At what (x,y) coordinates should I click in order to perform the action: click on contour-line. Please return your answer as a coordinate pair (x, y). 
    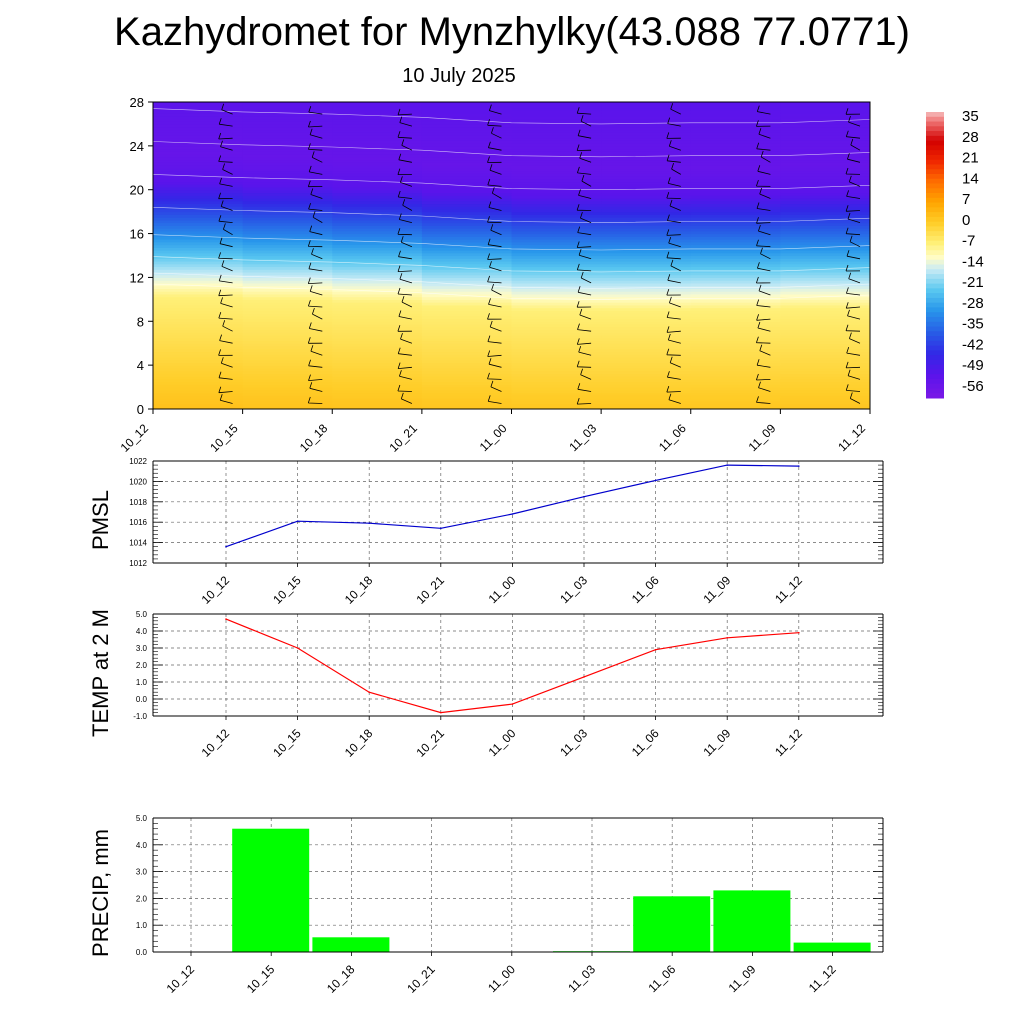
    Looking at the image, I should click on (511, 149).